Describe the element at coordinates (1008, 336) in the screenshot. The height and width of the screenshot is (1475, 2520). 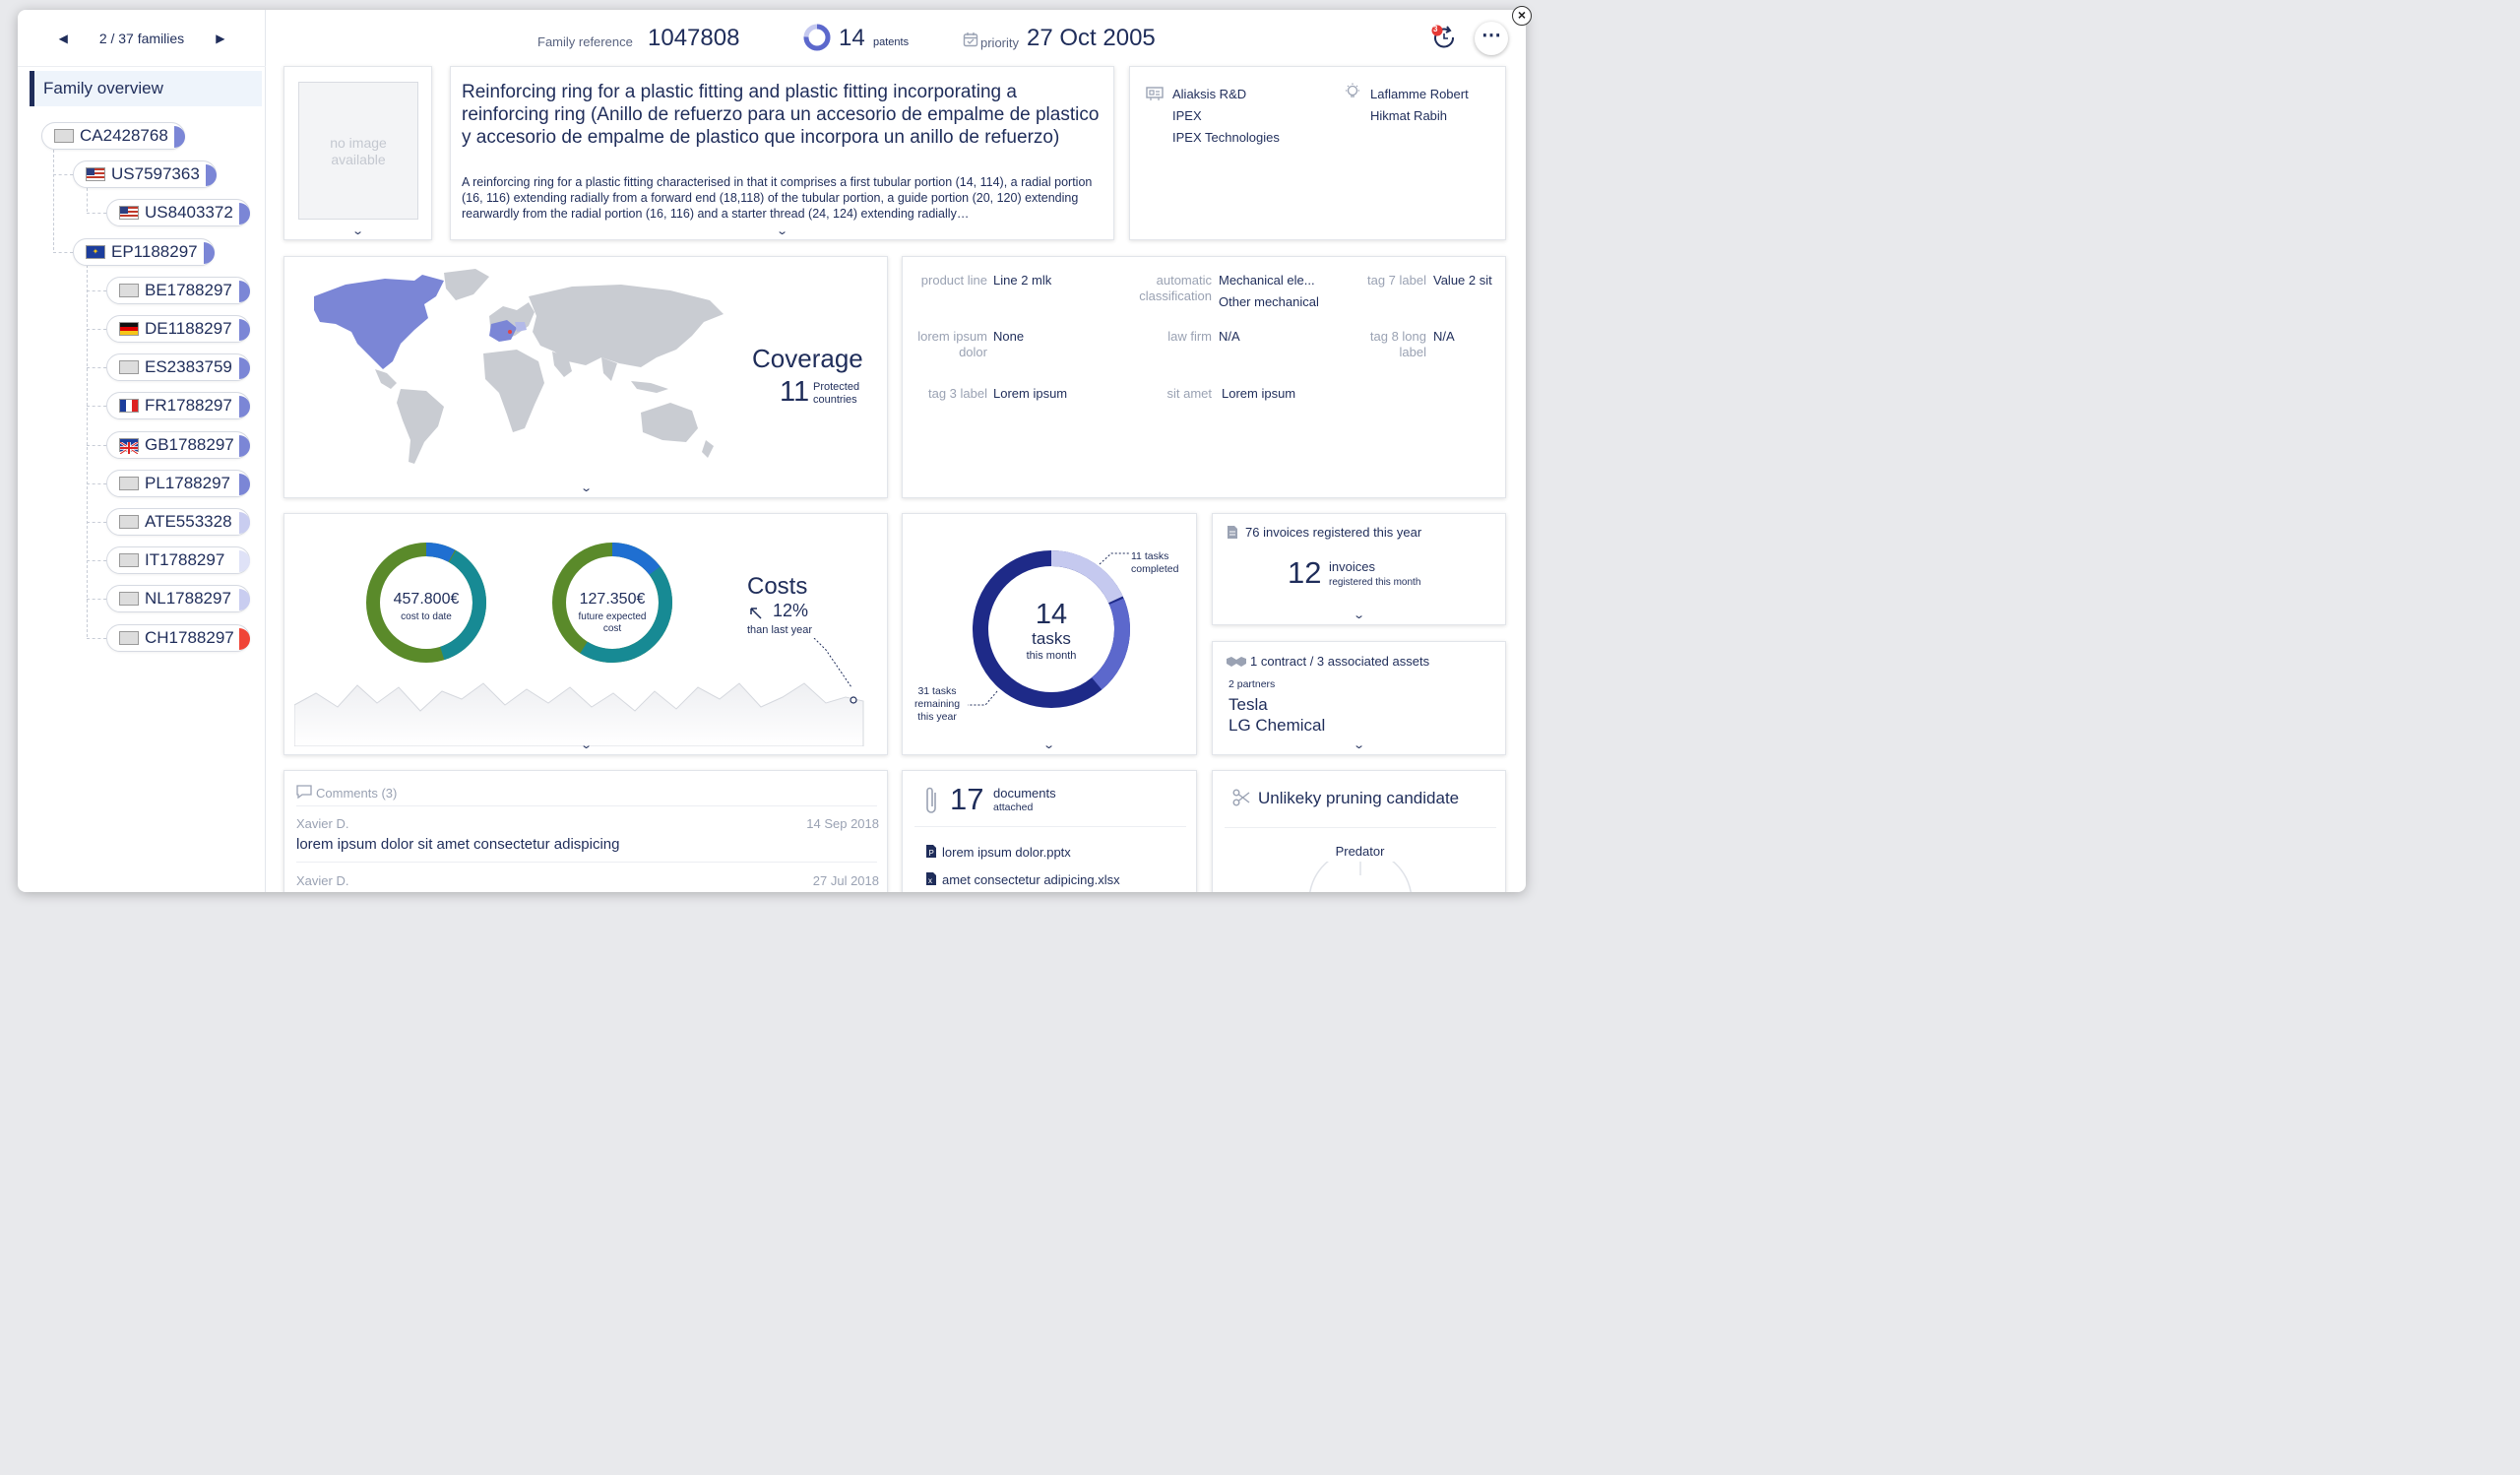
I see `tag-value-lorem-ipsum: None` at that location.